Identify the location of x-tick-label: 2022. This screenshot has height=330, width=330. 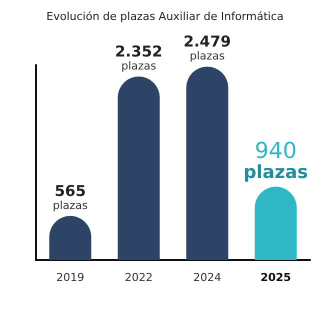
(138, 277).